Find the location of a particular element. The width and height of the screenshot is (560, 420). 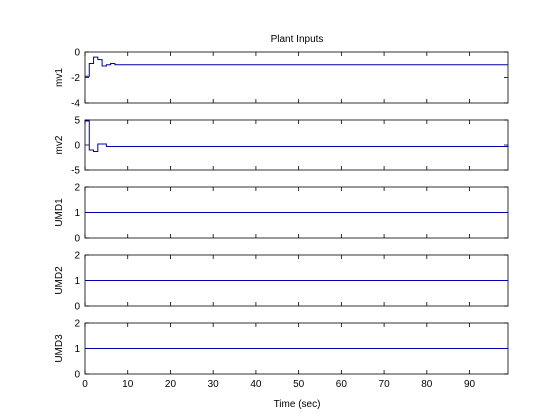

x-tick-label: 30 is located at coordinates (214, 384).